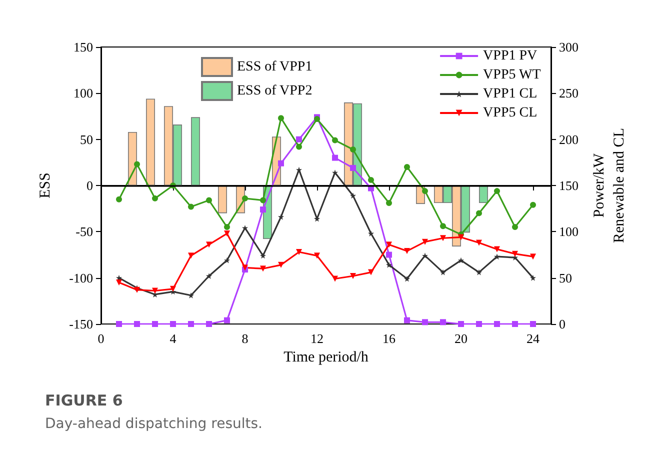  Describe the element at coordinates (101, 338) in the screenshot. I see `x-tick-label: 0` at that location.